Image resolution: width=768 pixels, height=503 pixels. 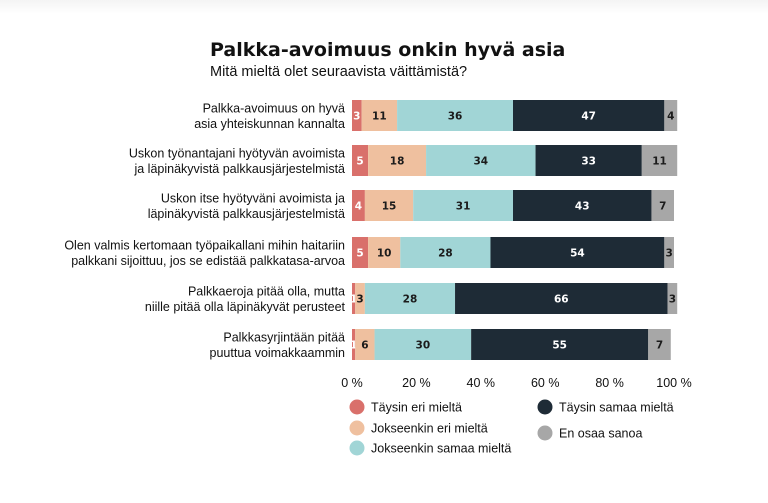 I want to click on legend-label: Jokseenkin samaa mieltä, so click(x=441, y=449).